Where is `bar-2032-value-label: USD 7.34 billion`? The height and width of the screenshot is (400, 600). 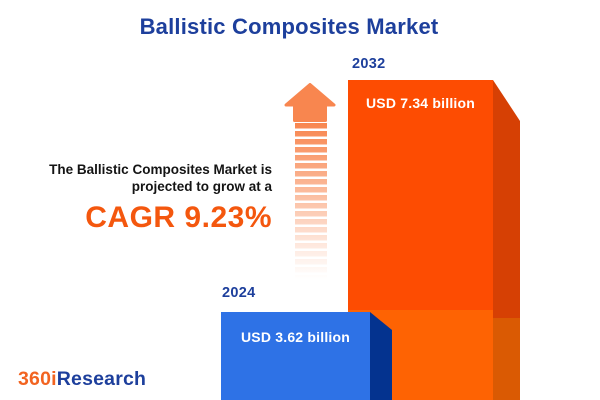
bar-2032-value-label: USD 7.34 billion is located at coordinates (420, 103).